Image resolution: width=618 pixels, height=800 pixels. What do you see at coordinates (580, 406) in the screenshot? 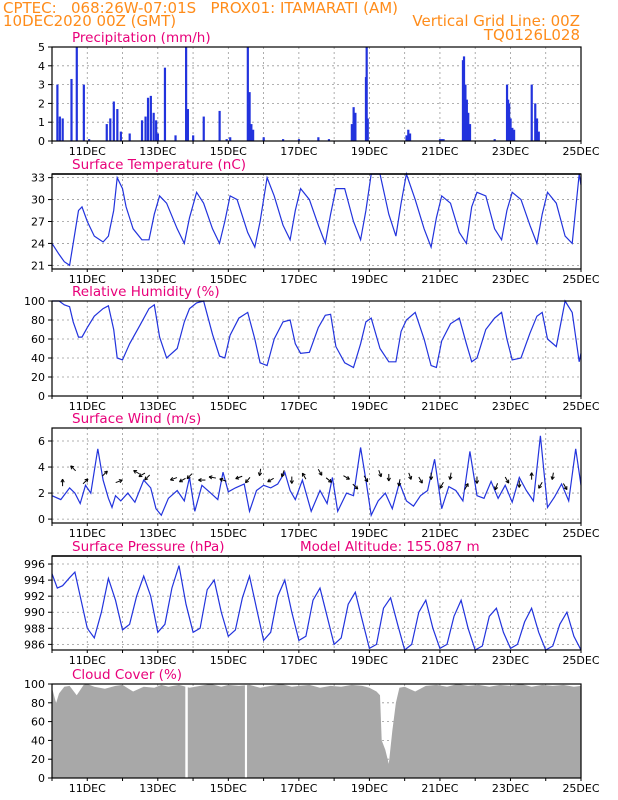
I see `rh-xtick-label: 25DEC` at bounding box center [580, 406].